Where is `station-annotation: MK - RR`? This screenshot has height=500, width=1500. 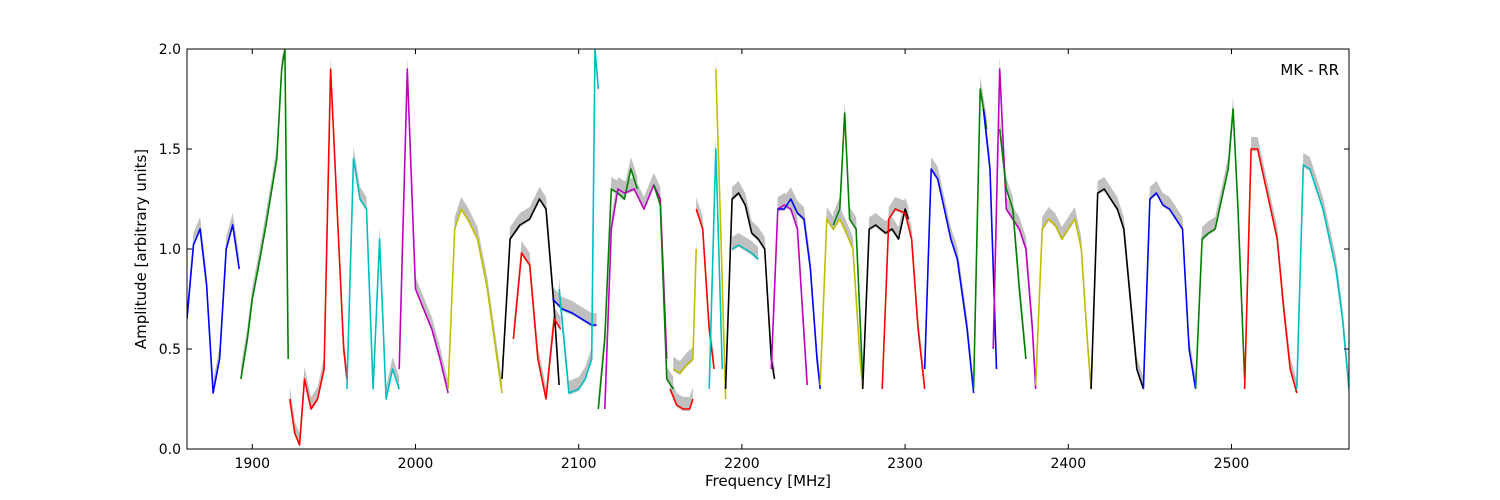 station-annotation: MK - RR is located at coordinates (1309, 70).